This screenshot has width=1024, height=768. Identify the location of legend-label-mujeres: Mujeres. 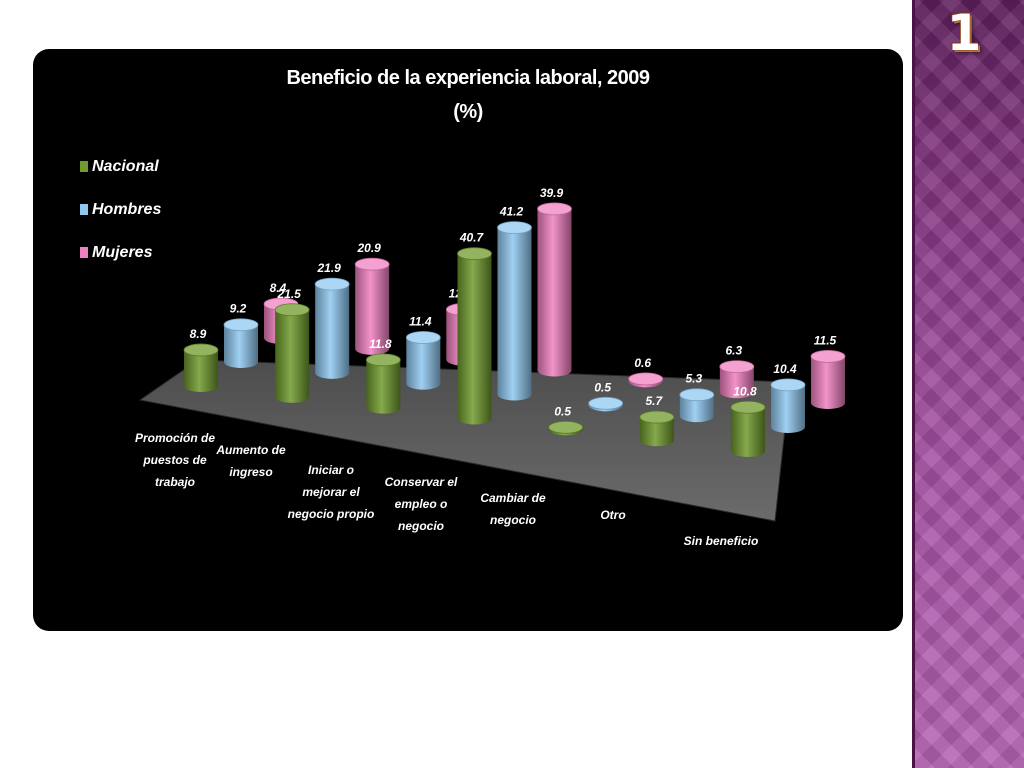
(122, 252).